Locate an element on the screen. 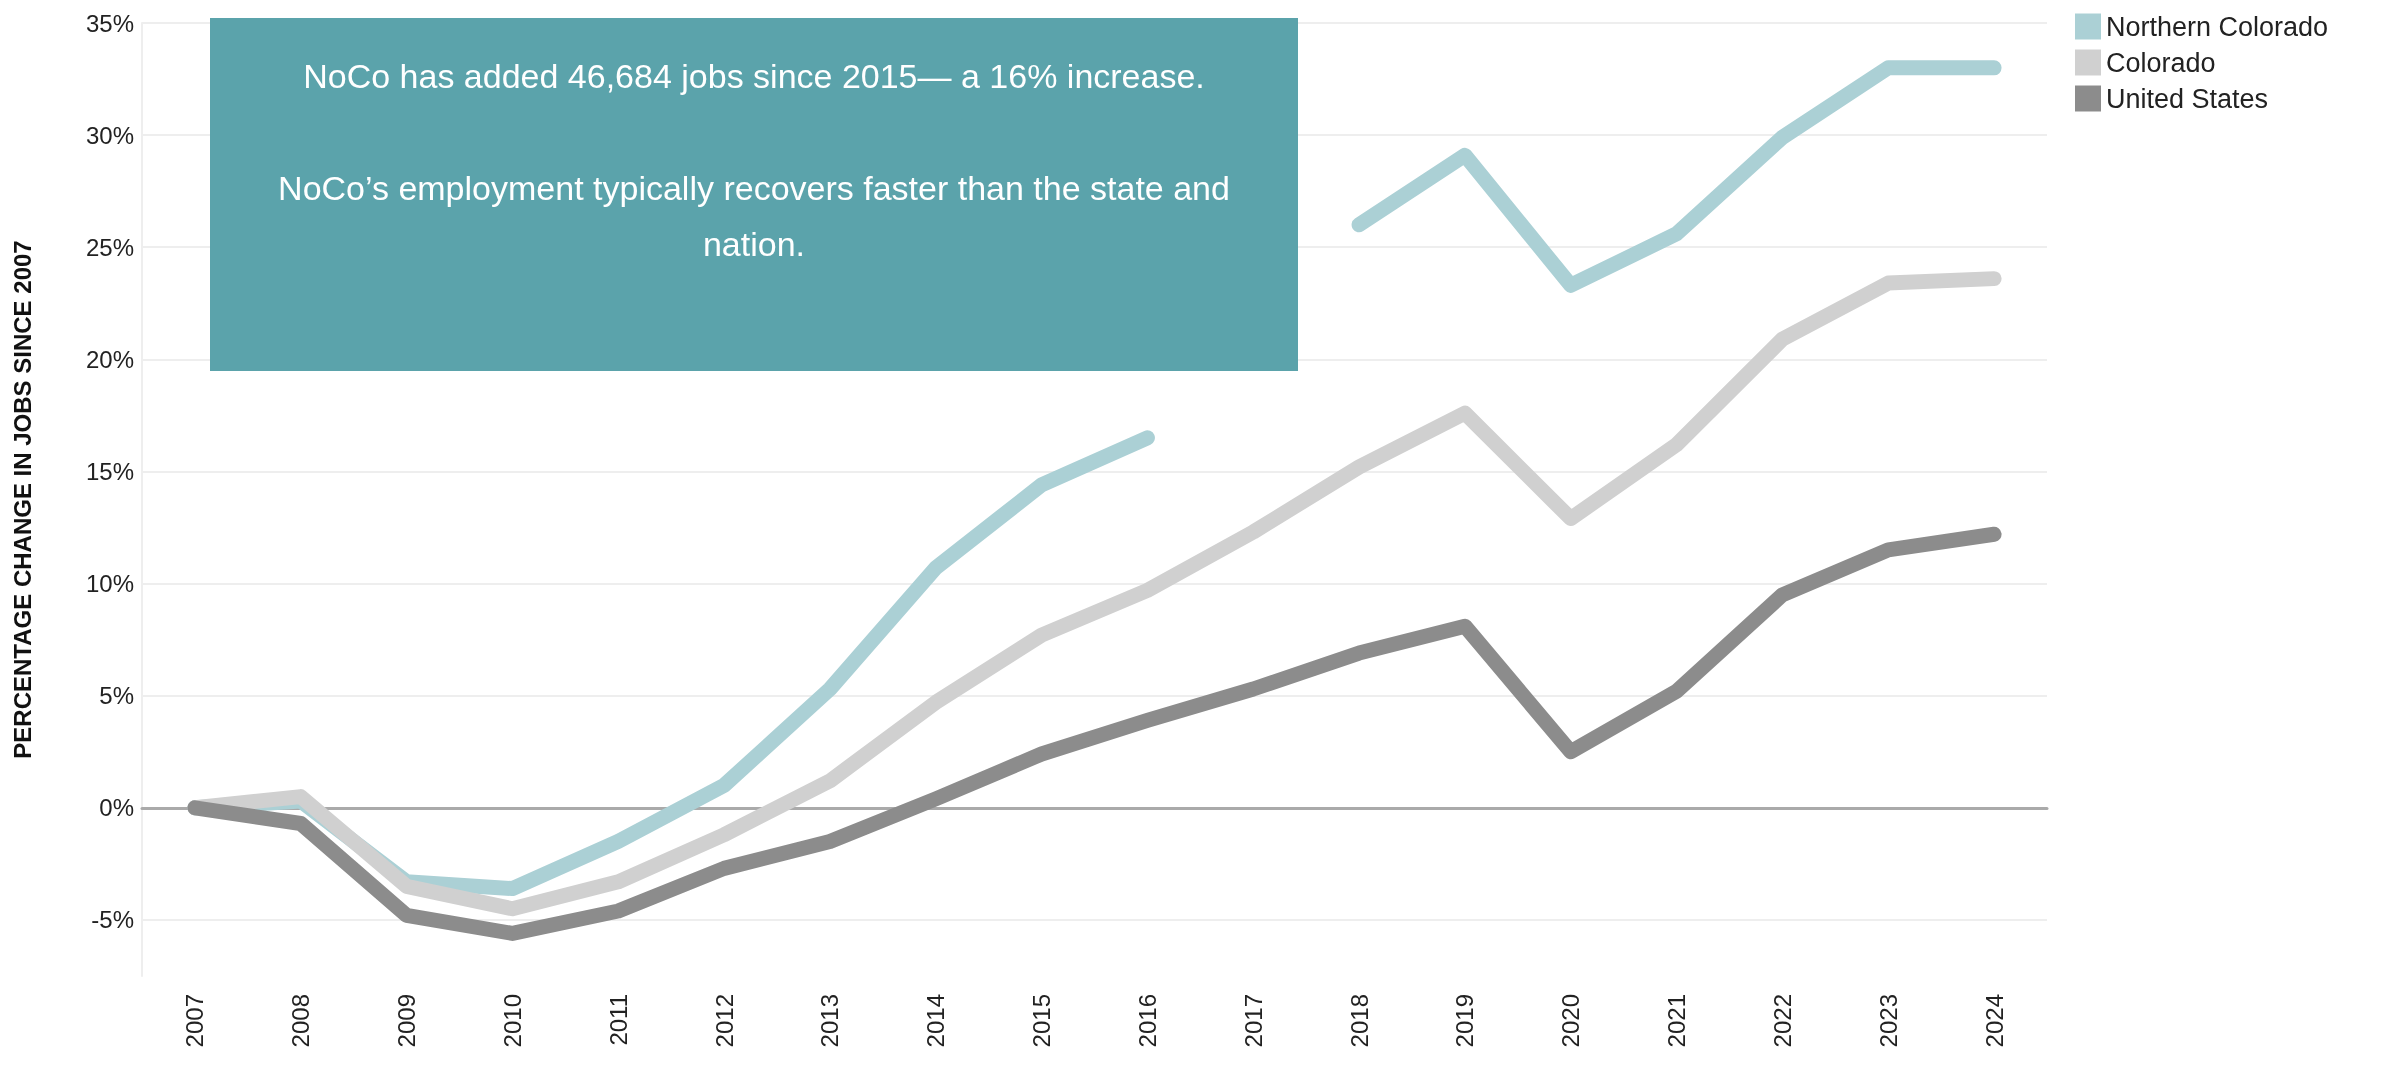 The image size is (2392, 1070). y-tick-label: 15% is located at coordinates (109, 471).